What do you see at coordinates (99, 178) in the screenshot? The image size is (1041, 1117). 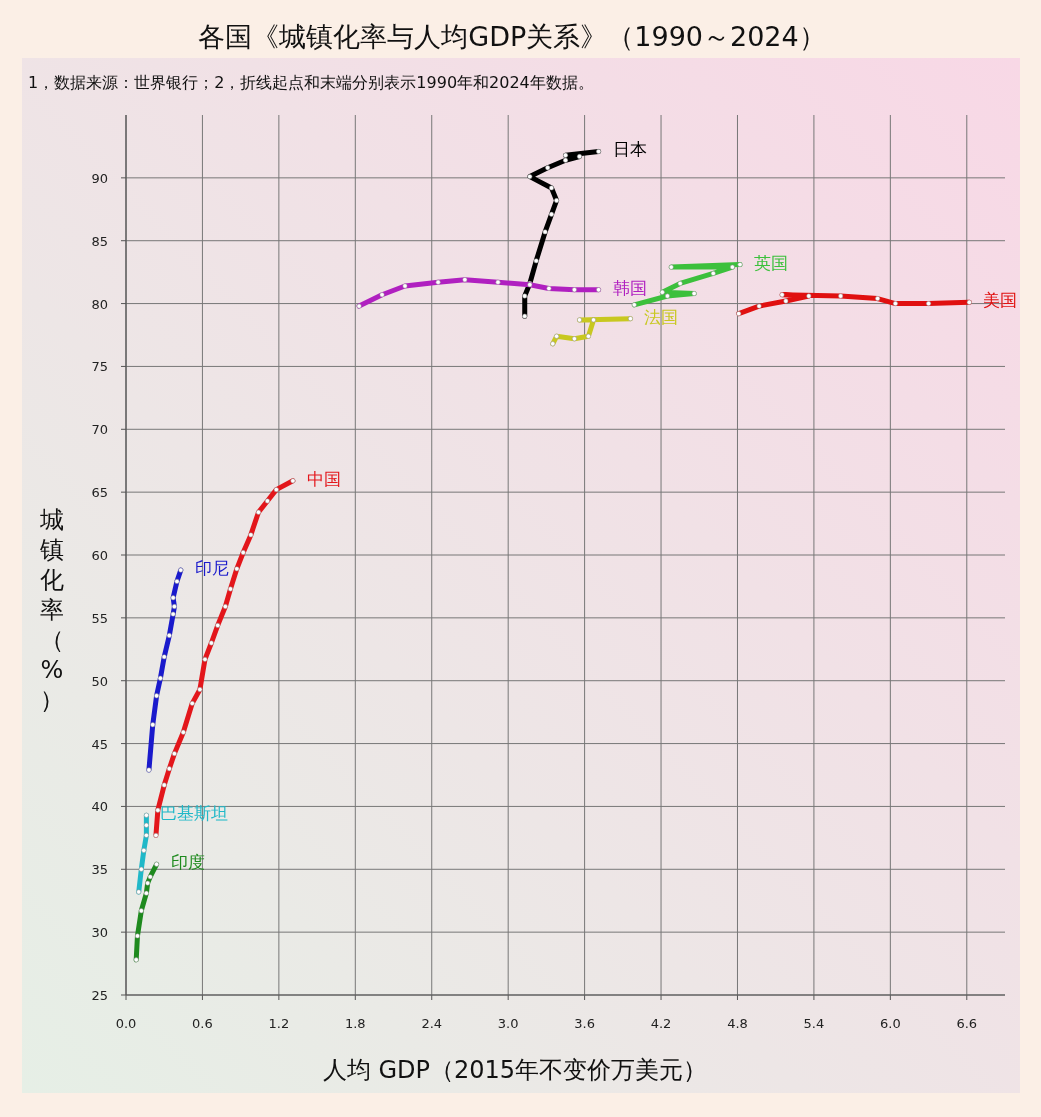 I see `y-tick-label: 90` at bounding box center [99, 178].